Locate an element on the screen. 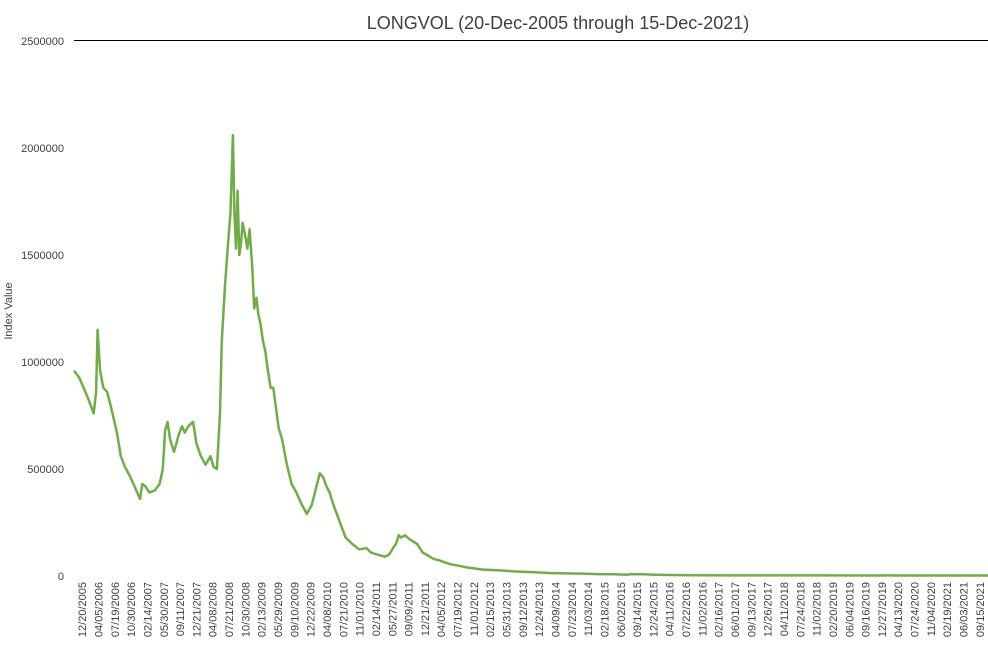 The image size is (988, 656). x-tick-label: 02/14/2011 is located at coordinates (377, 609).